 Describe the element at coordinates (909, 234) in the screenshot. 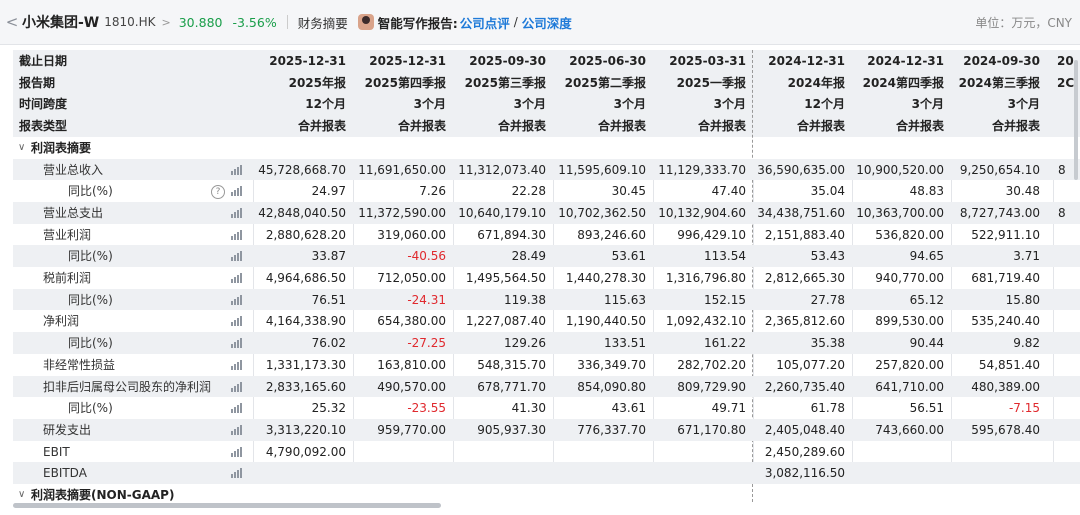

I see `table-cell: 536,820.00` at that location.